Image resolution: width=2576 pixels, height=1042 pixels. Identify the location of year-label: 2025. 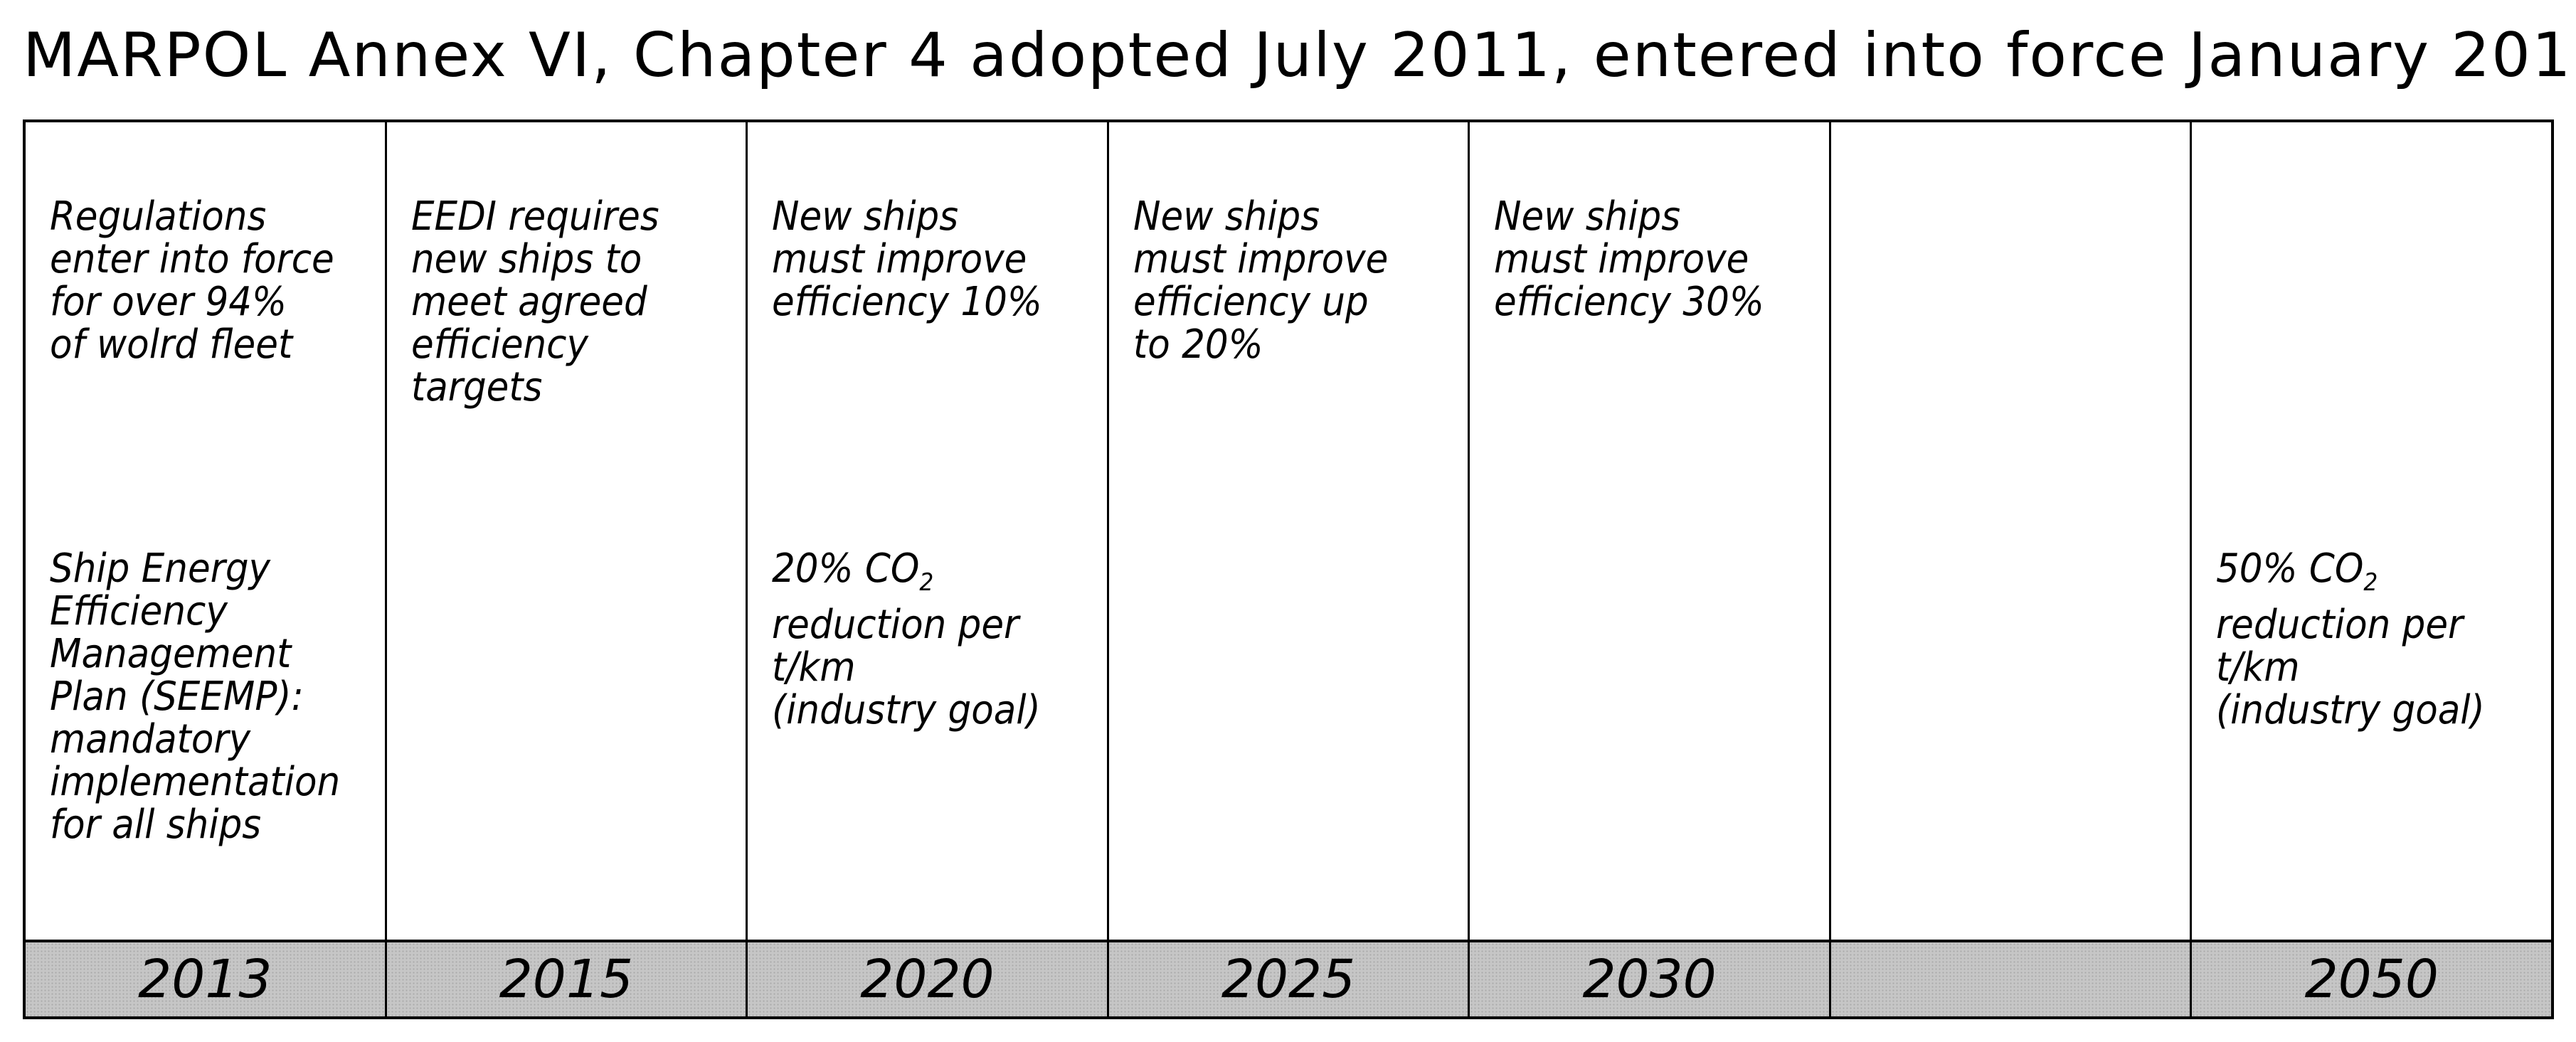
(1288, 978).